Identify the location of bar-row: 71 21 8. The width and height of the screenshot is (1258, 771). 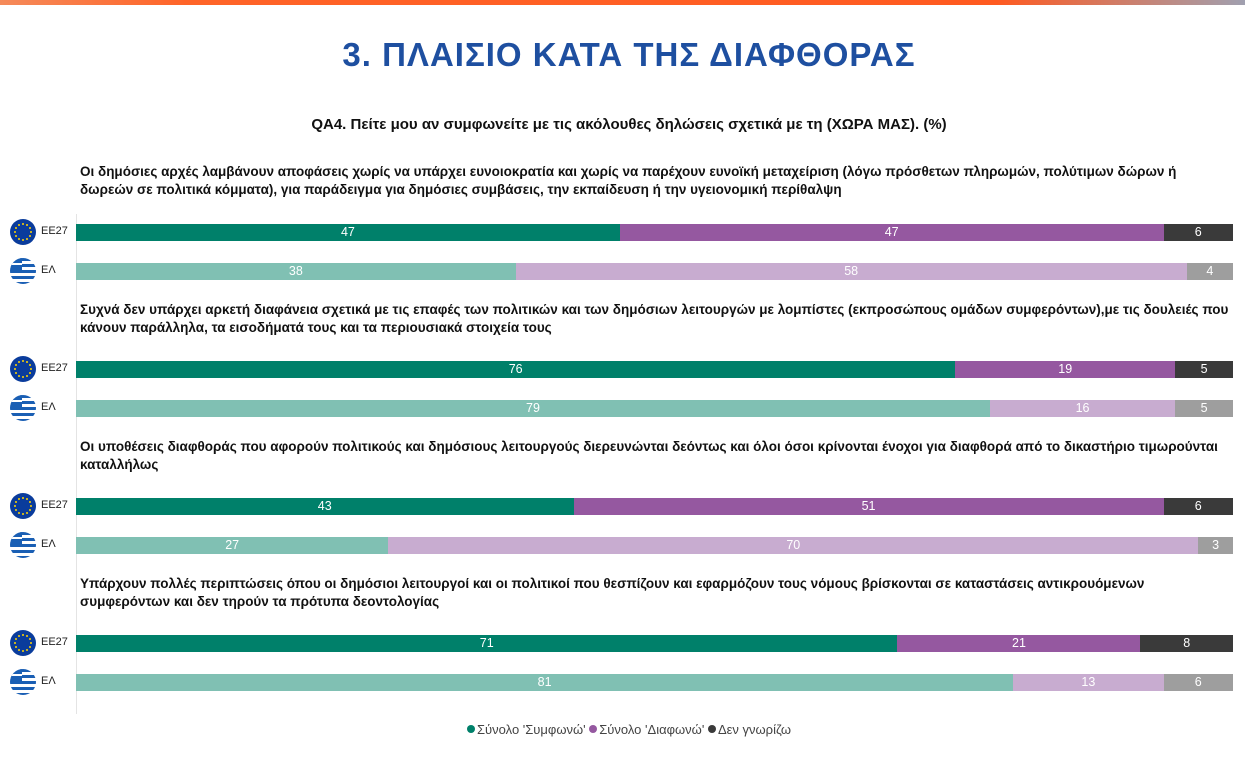
(654, 643).